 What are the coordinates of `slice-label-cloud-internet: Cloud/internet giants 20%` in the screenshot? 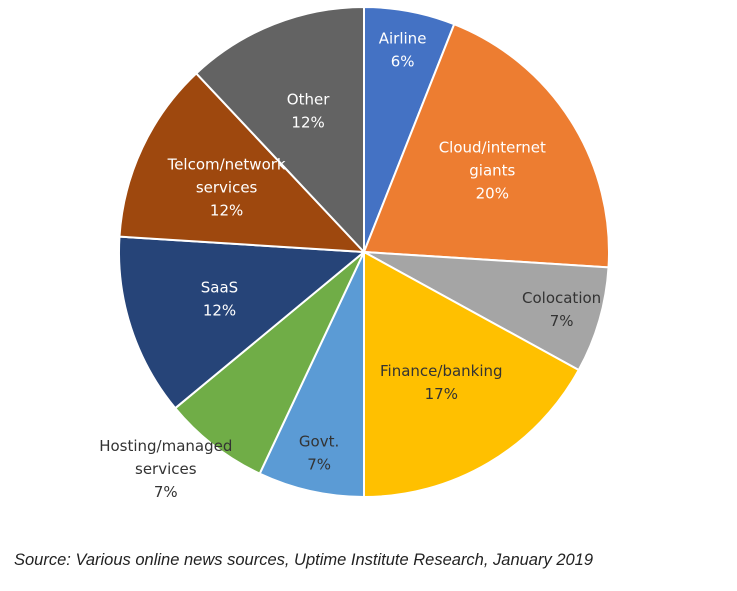 It's located at (492, 171).